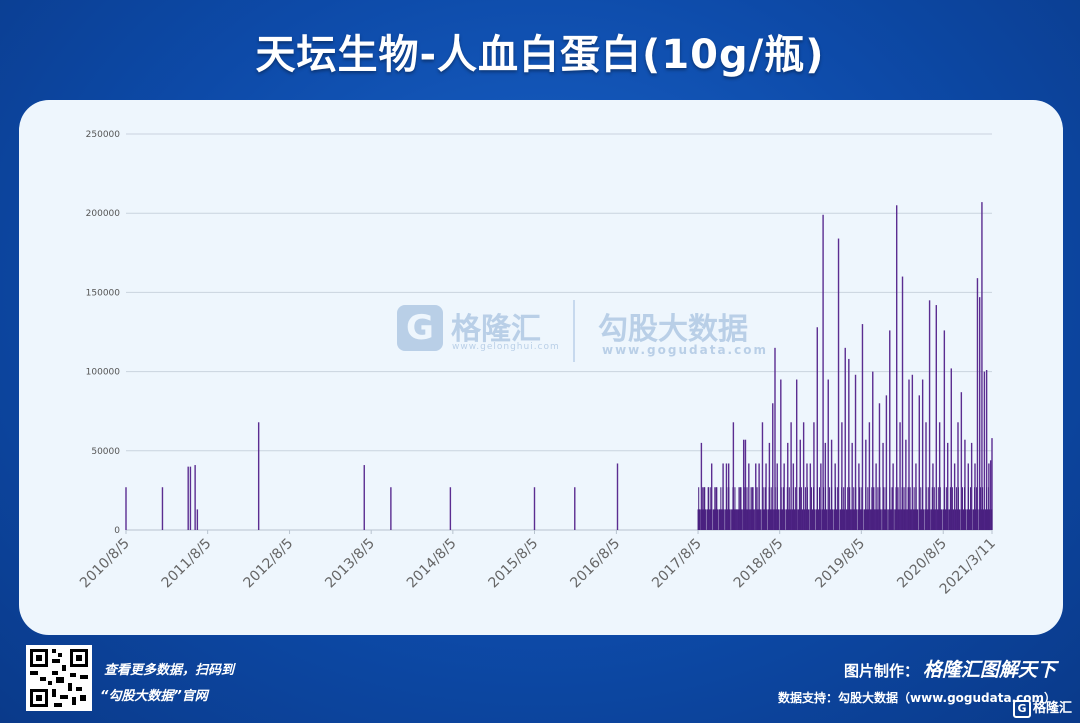  I want to click on x-tick-label: 2018/8/5, so click(759, 564).